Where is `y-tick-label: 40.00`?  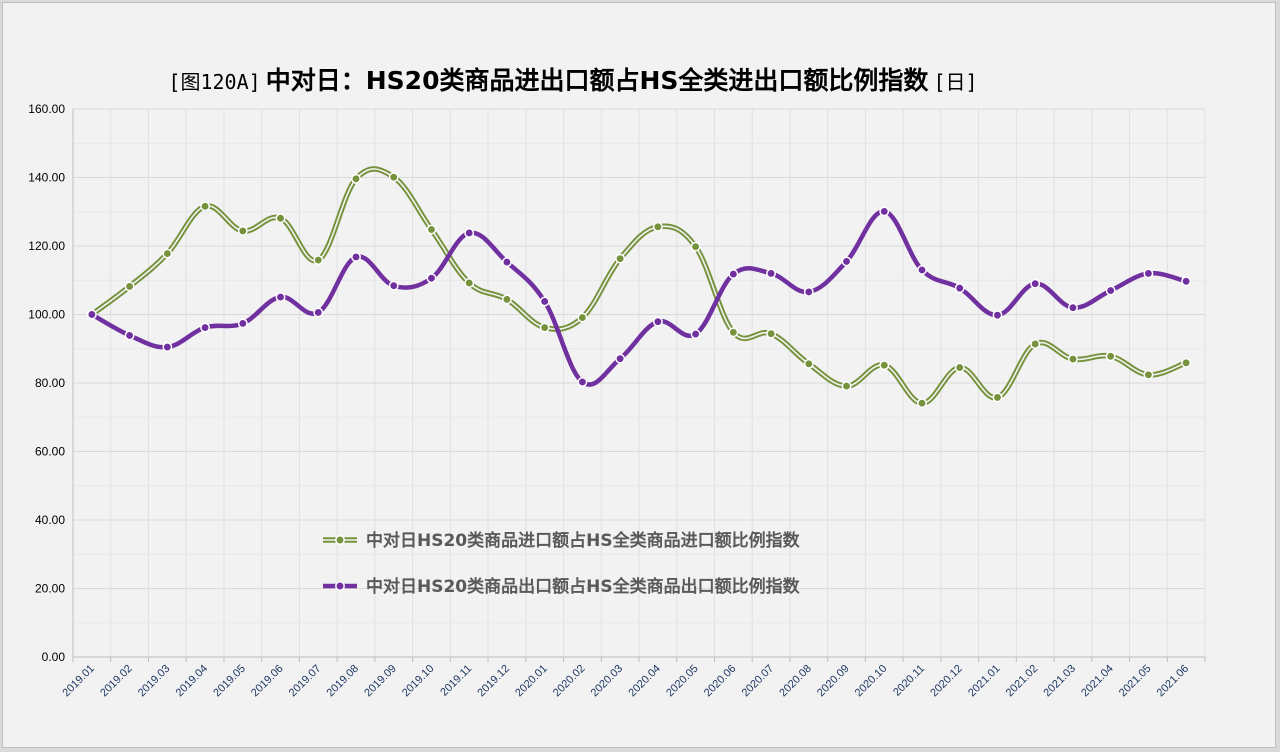 y-tick-label: 40.00 is located at coordinates (50, 520).